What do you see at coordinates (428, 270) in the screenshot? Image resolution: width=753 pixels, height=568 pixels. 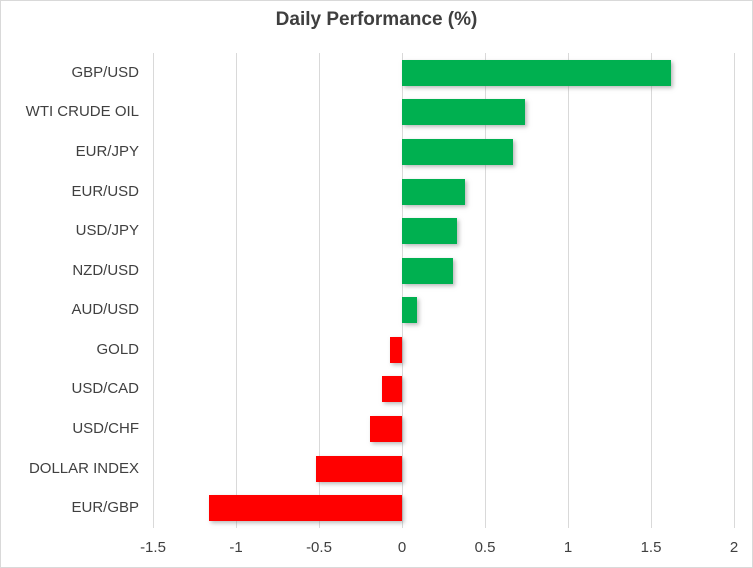 I see `bar-nzd-usd` at bounding box center [428, 270].